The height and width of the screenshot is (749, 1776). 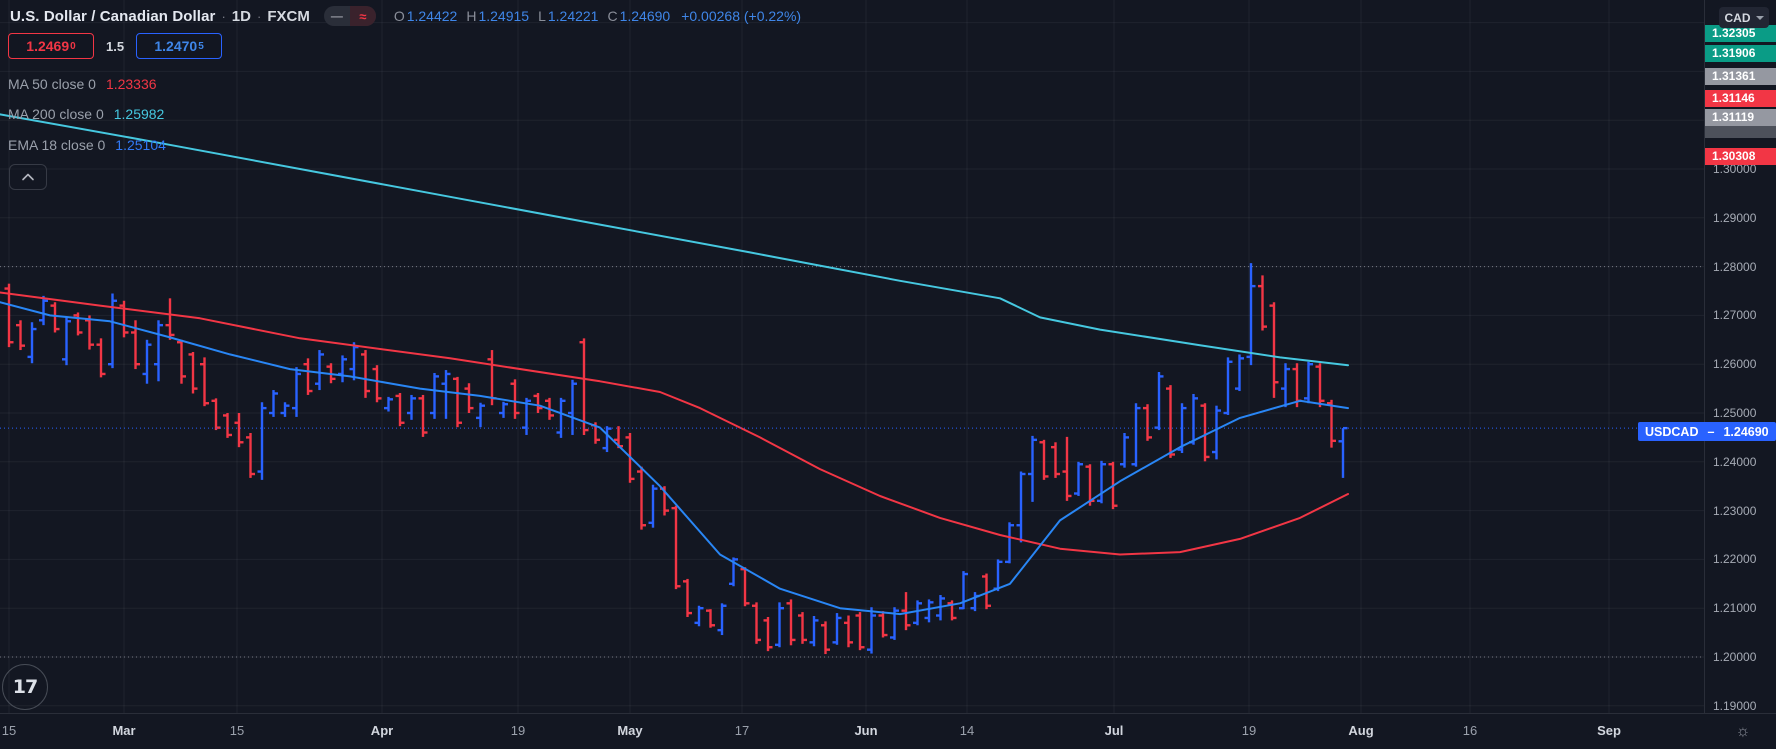 I want to click on sell-button: 1.2469 0, so click(x=51, y=46).